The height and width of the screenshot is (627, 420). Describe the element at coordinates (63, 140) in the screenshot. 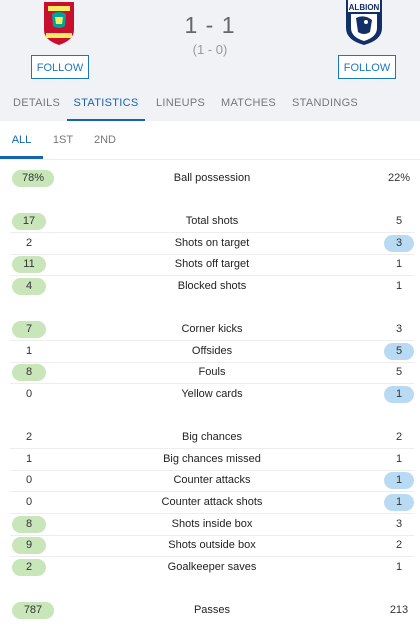

I see `subtab-1st: 1ST` at that location.